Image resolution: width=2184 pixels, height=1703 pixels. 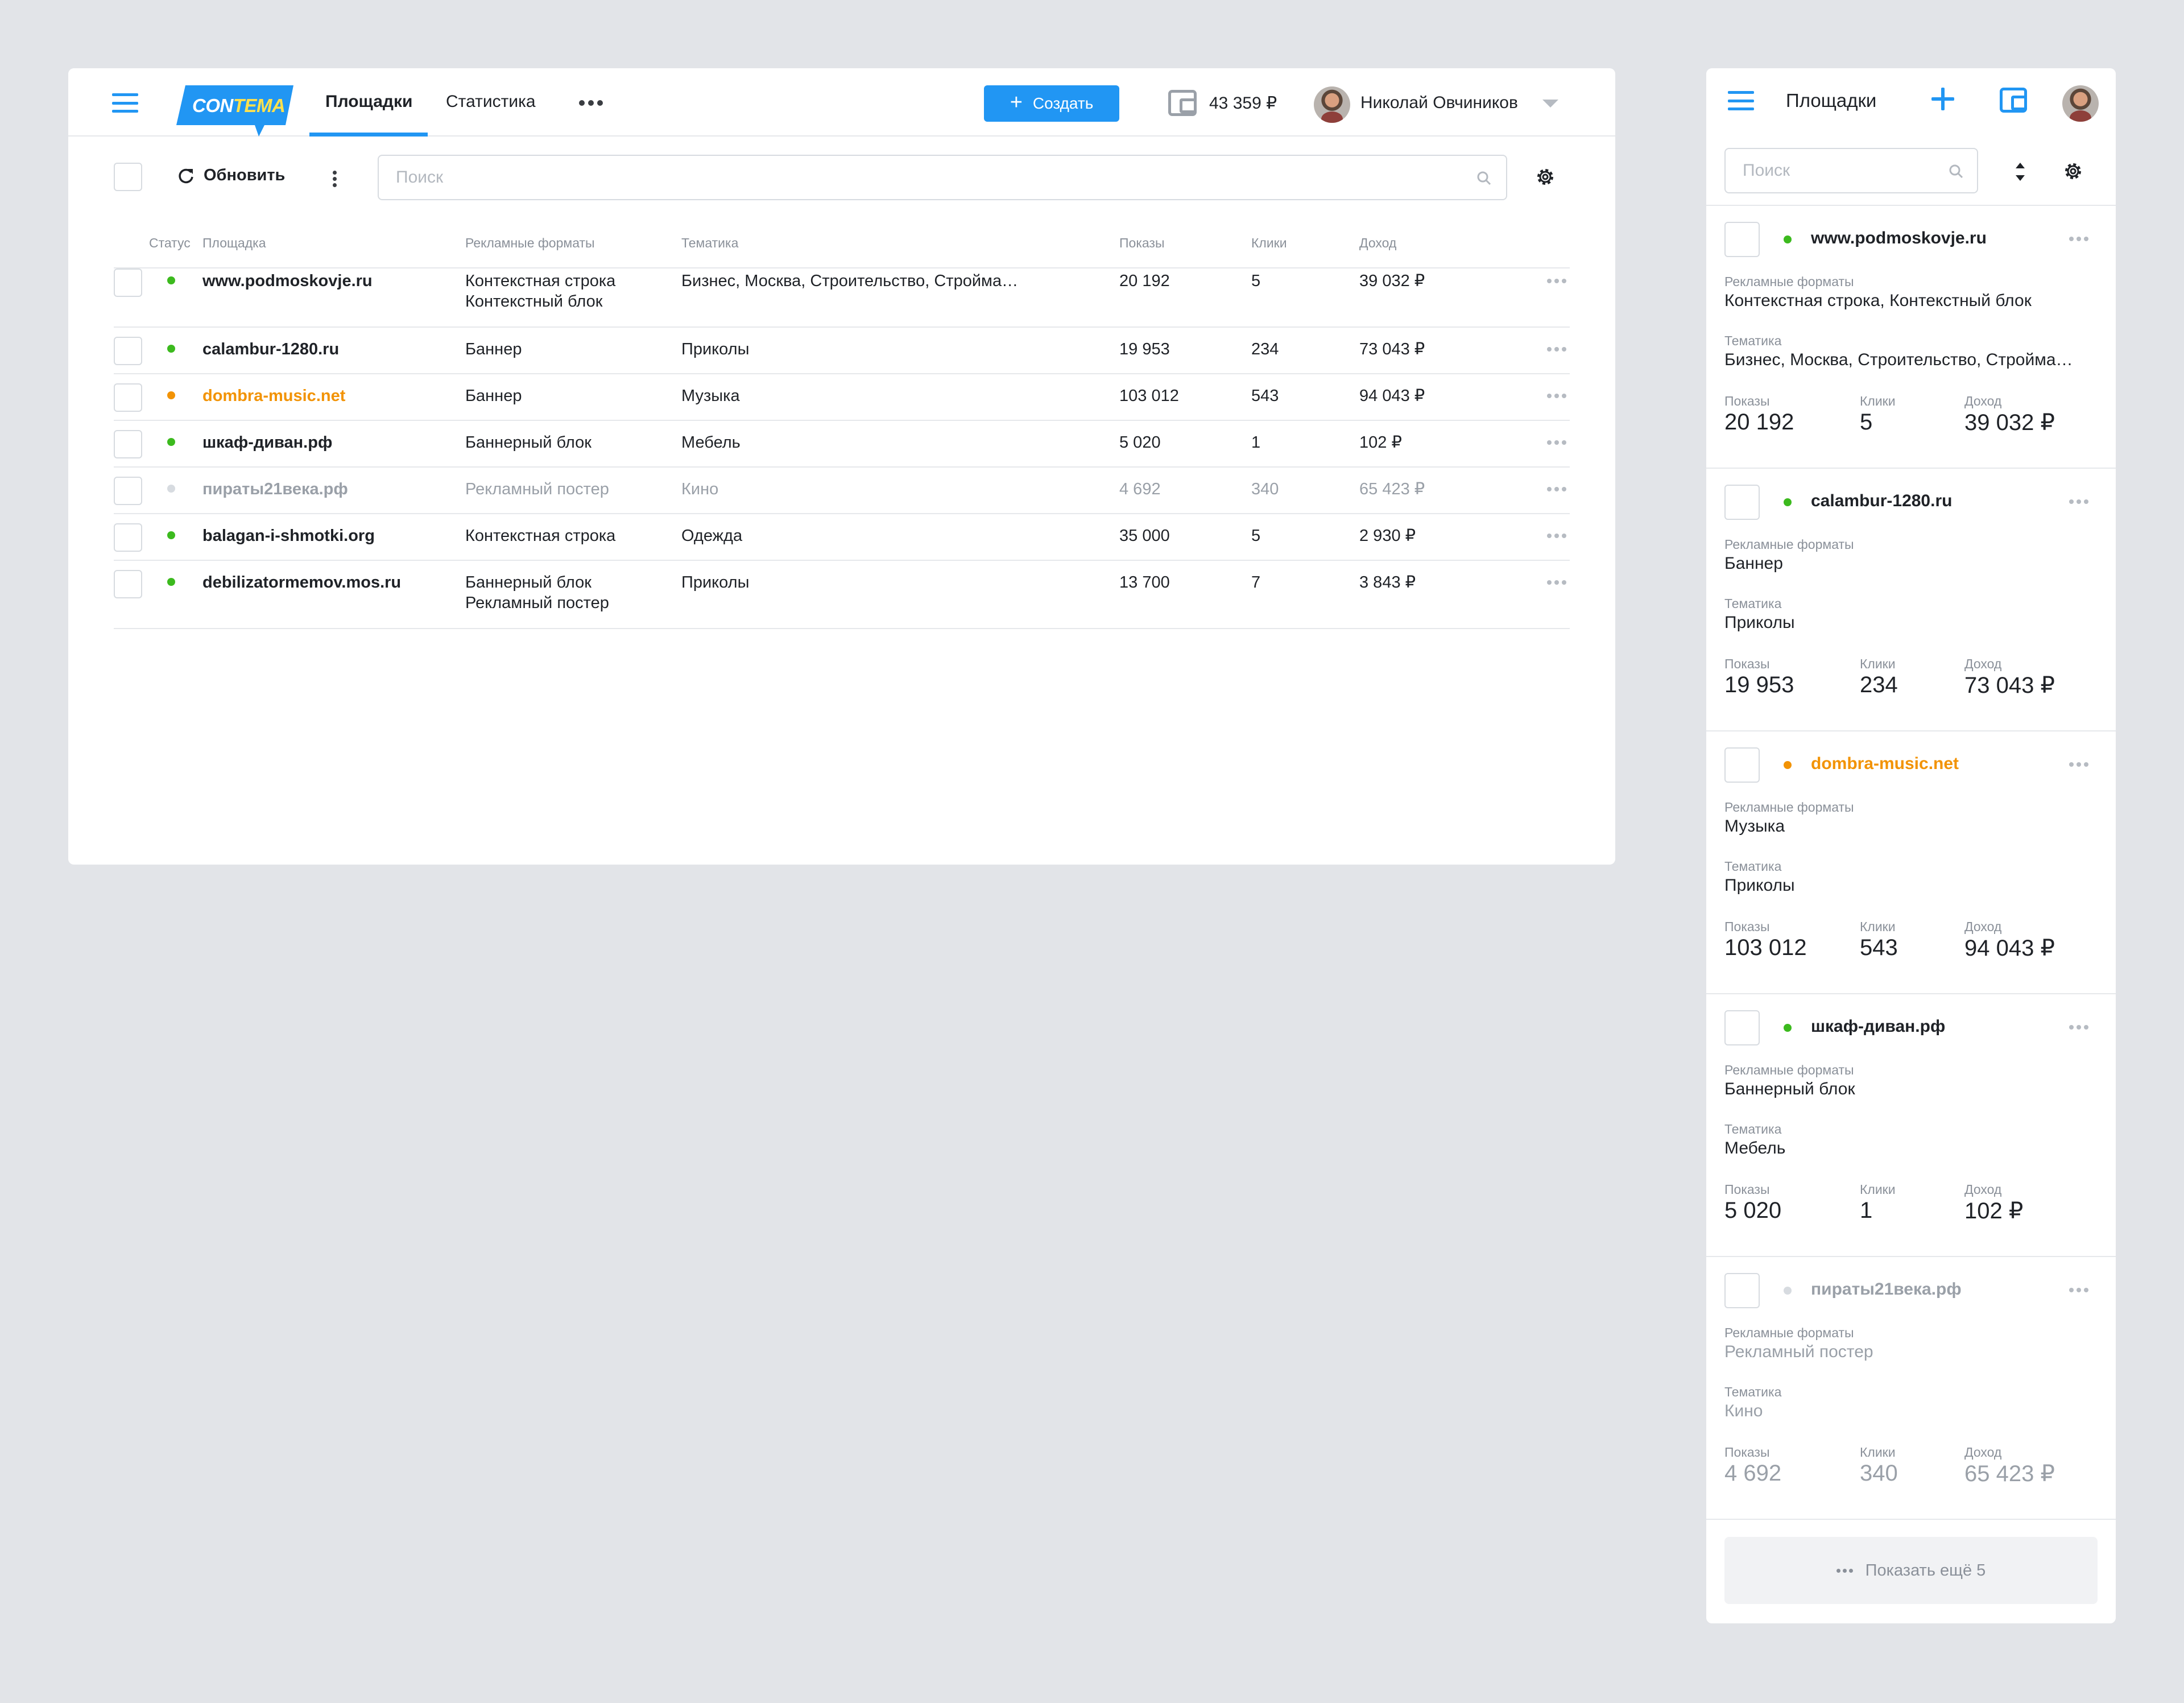 What do you see at coordinates (288, 536) in the screenshot?
I see `site-name: balagan-i-shmotki.org` at bounding box center [288, 536].